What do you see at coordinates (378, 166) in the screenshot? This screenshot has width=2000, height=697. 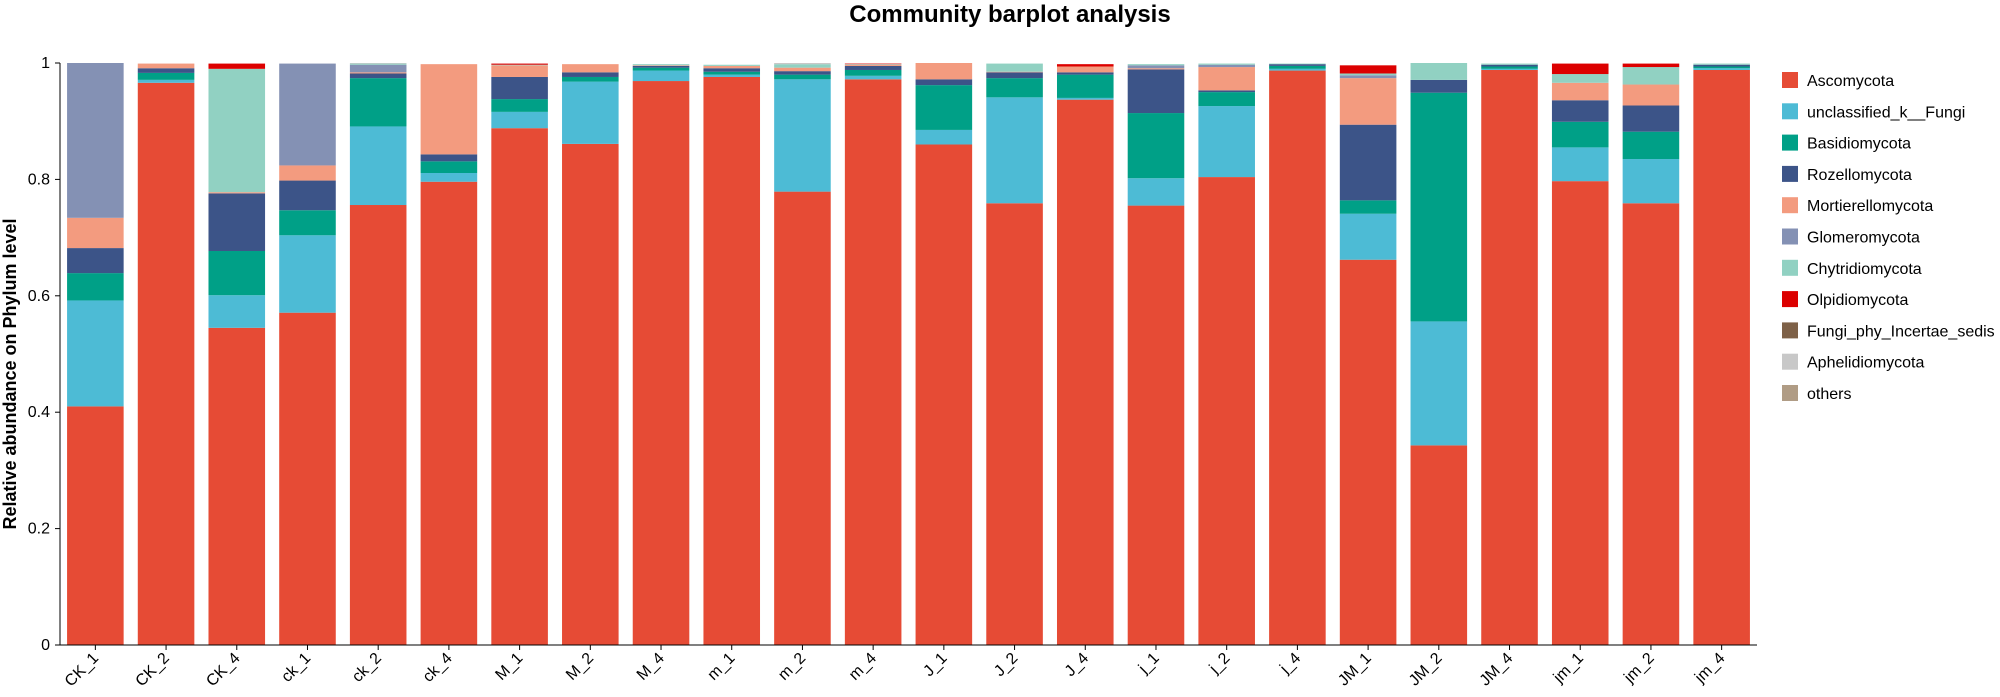 I see `bar-segment-ck-2-unclassified-k-fungi` at bounding box center [378, 166].